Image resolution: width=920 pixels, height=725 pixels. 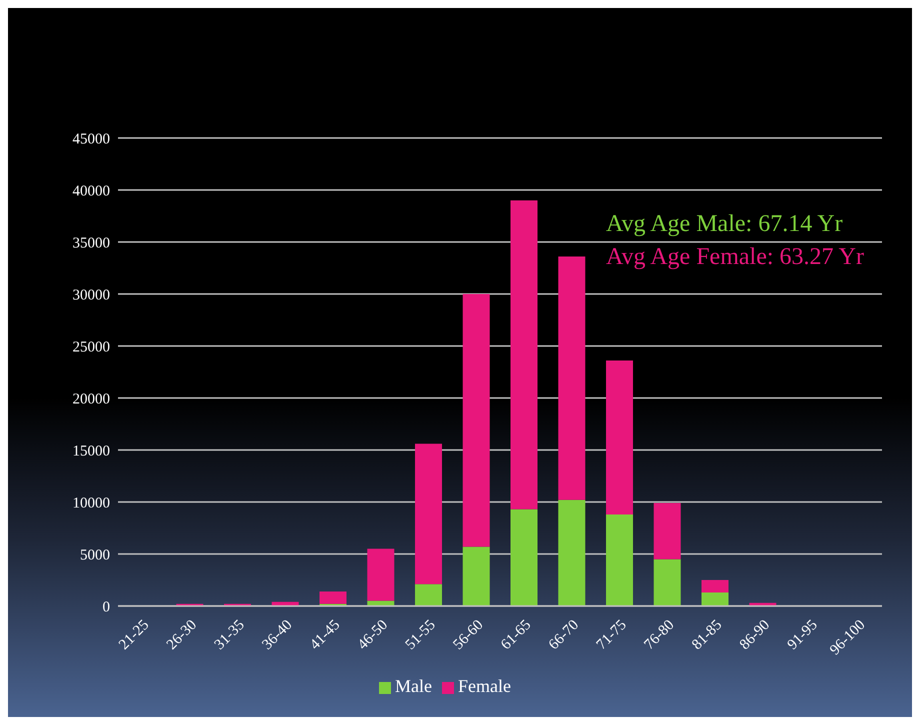 What do you see at coordinates (91, 295) in the screenshot?
I see `y-tick-label: 30000` at bounding box center [91, 295].